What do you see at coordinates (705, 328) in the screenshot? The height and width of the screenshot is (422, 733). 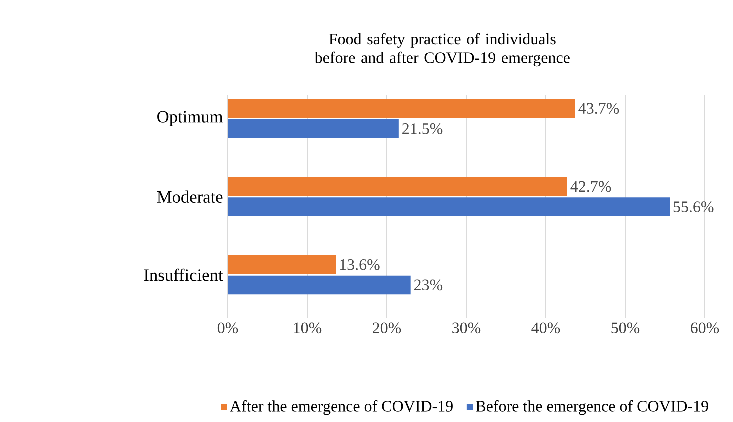 I see `x-tick-label: 60%` at bounding box center [705, 328].